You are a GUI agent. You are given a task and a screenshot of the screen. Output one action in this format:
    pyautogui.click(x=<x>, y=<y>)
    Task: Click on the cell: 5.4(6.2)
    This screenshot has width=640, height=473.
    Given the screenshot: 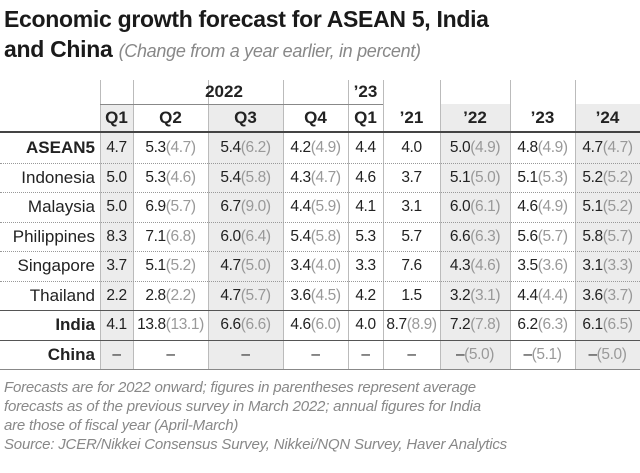 What is the action you would take?
    pyautogui.click(x=245, y=147)
    